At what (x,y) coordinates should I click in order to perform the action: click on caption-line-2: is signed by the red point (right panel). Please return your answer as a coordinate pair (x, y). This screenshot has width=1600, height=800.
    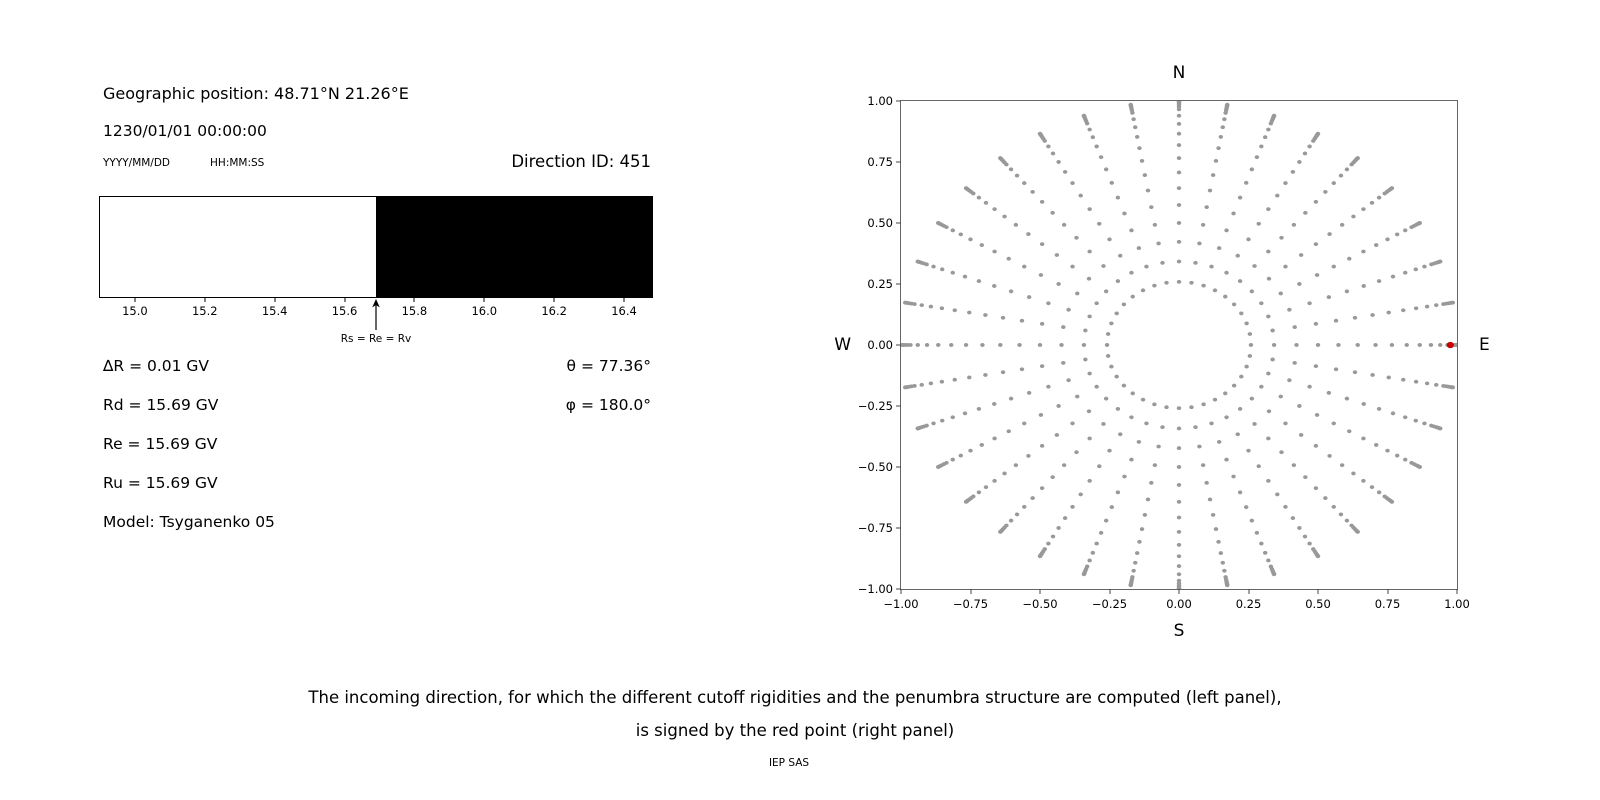
    Looking at the image, I should click on (795, 730).